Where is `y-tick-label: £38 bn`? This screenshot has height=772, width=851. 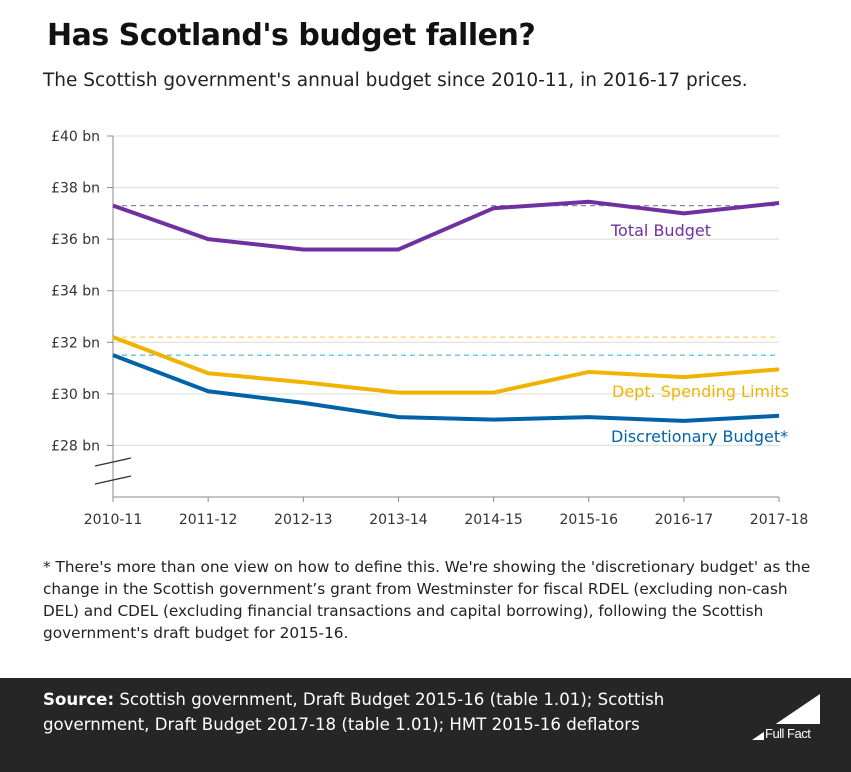
y-tick-label: £38 bn is located at coordinates (75, 189).